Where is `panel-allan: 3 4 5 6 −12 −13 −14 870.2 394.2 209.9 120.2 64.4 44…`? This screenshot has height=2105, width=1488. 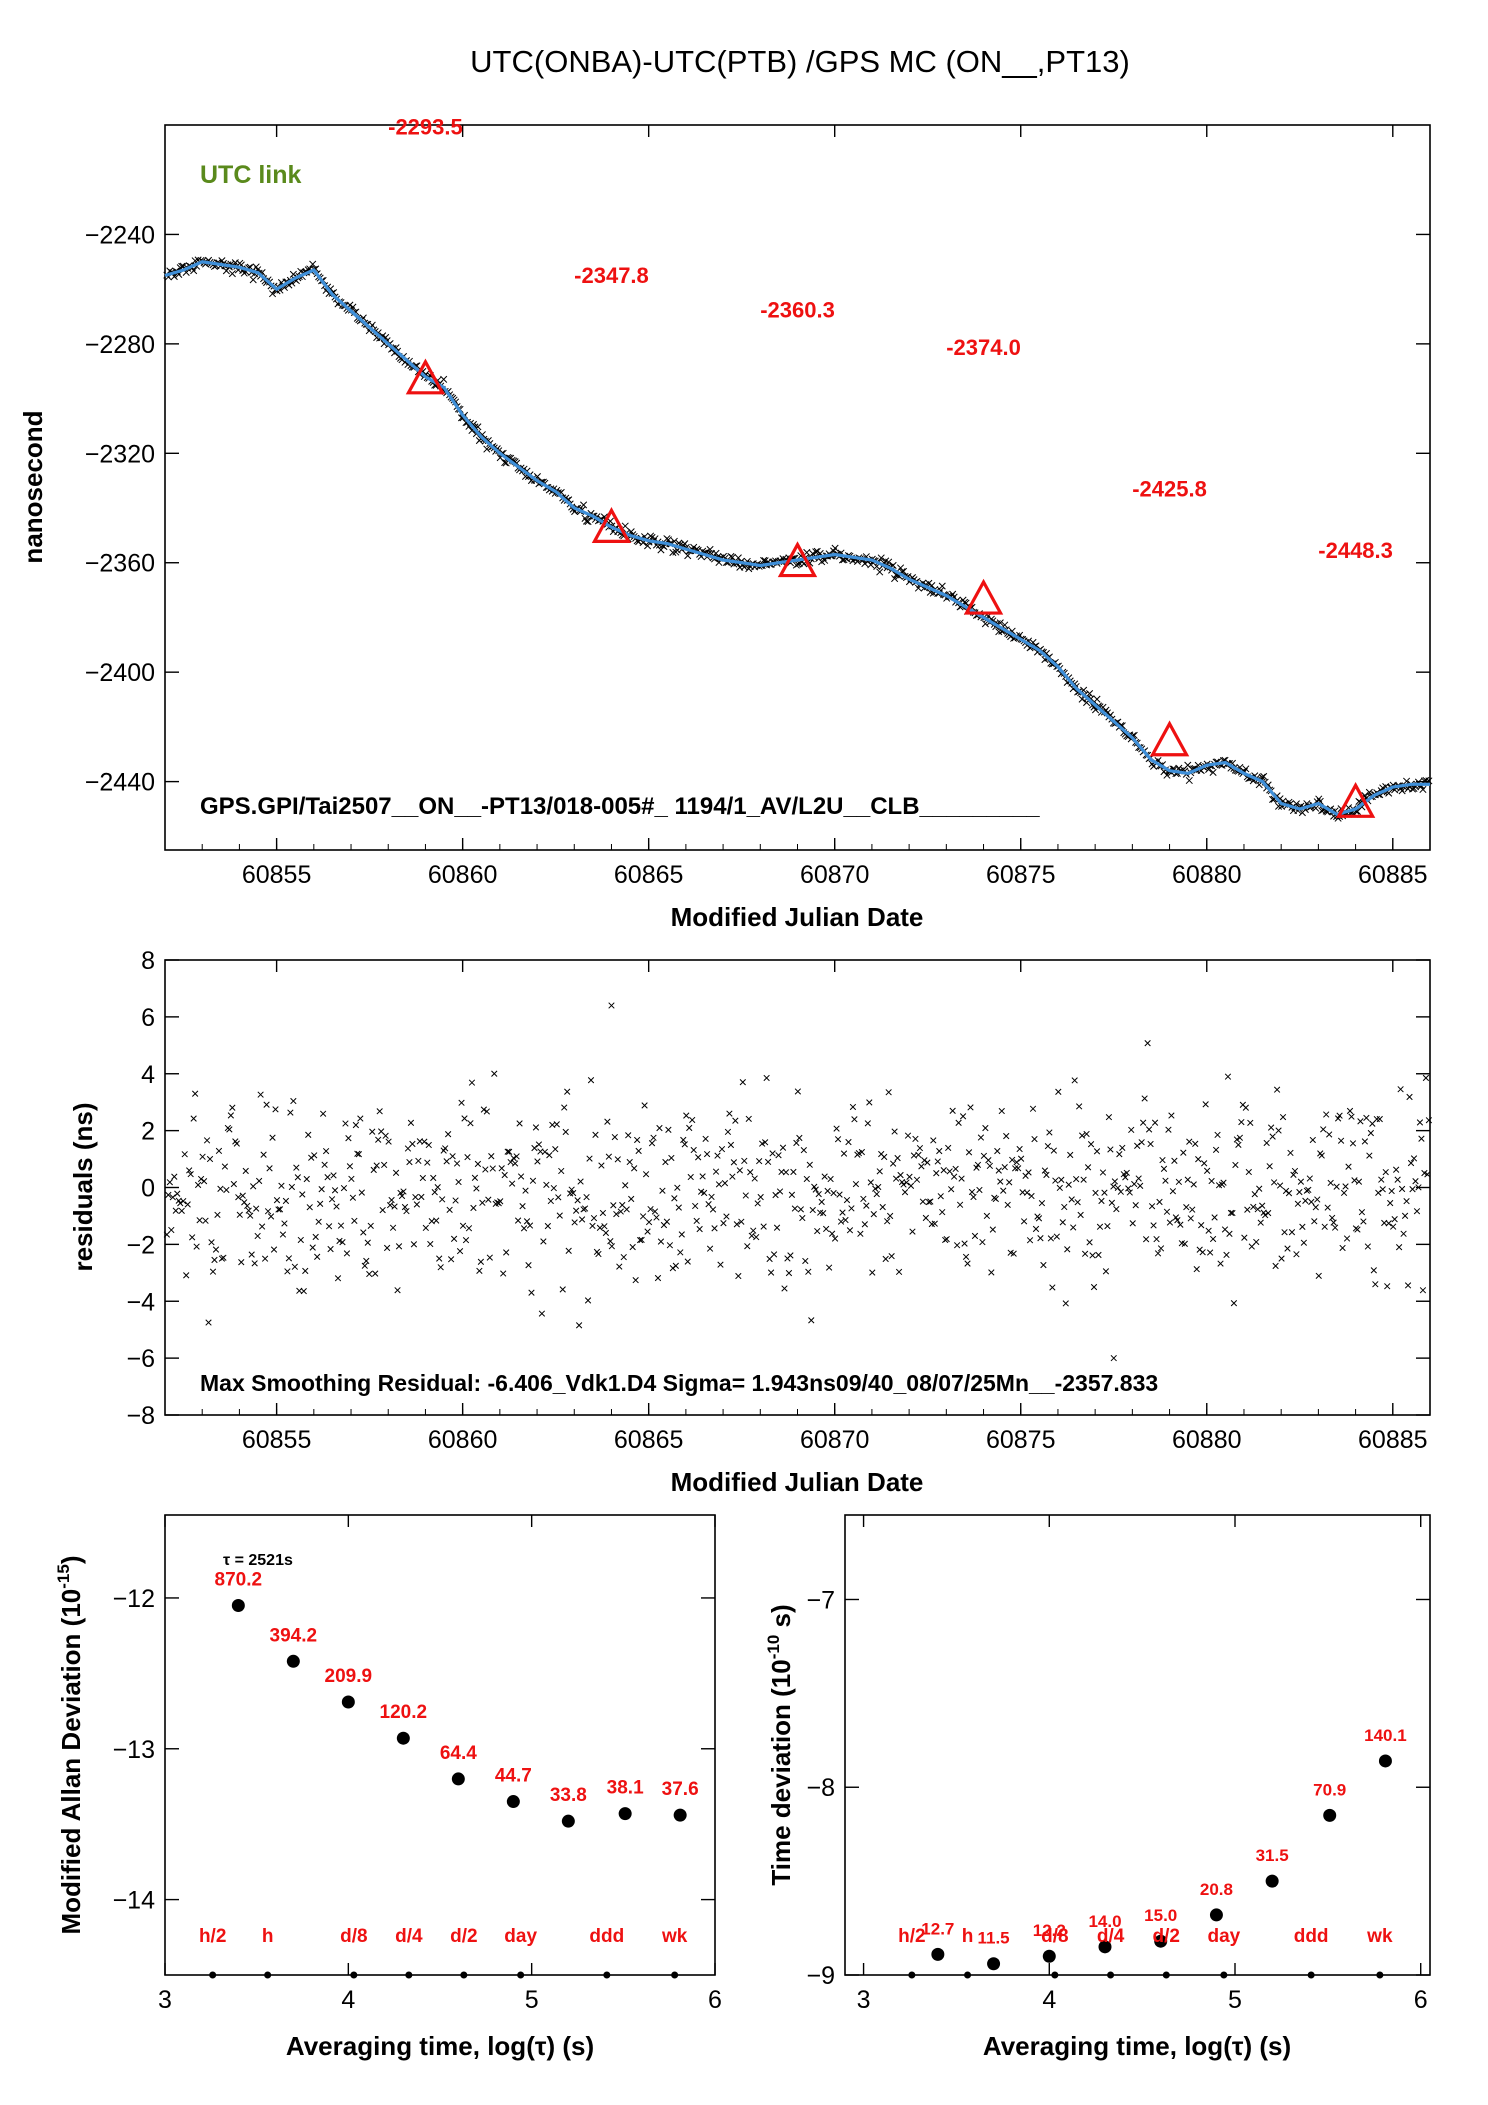
panel-allan: 3 4 5 6 −12 −13 −14 870.2 394.2 209.9 120.2 64.4 44… is located at coordinates (388, 1787).